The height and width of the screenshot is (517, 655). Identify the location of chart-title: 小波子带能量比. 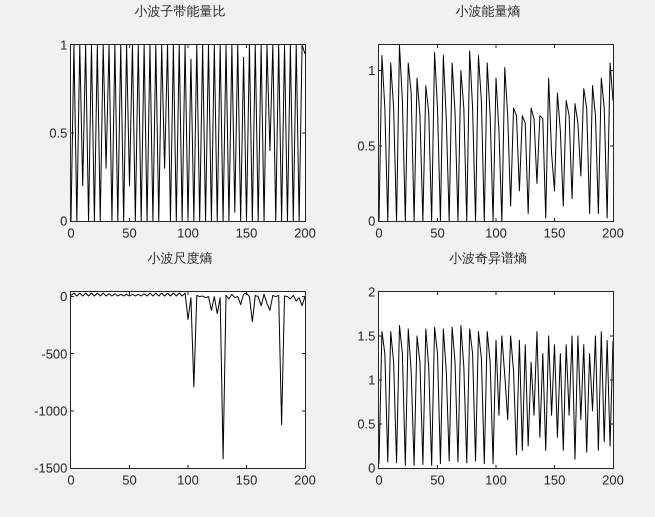
(180, 12).